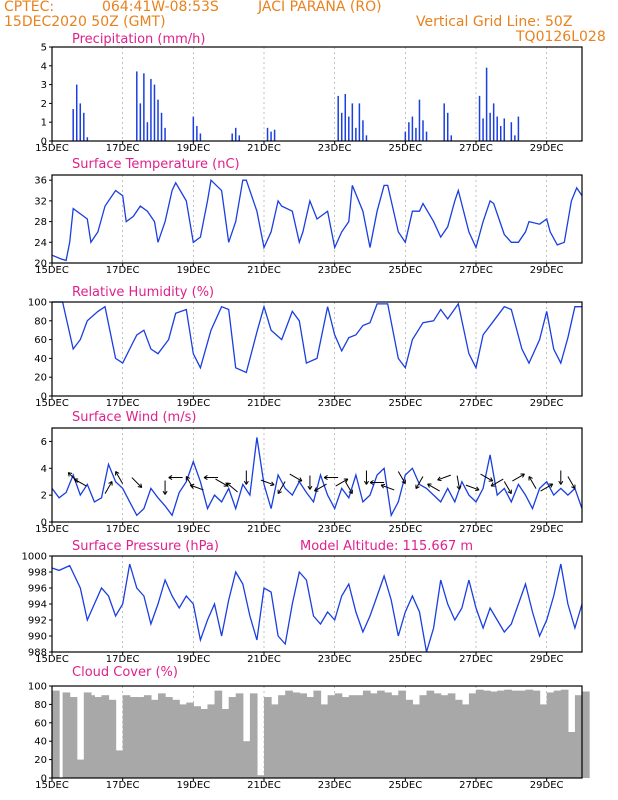  I want to click on panel-frame, so click(317, 475).